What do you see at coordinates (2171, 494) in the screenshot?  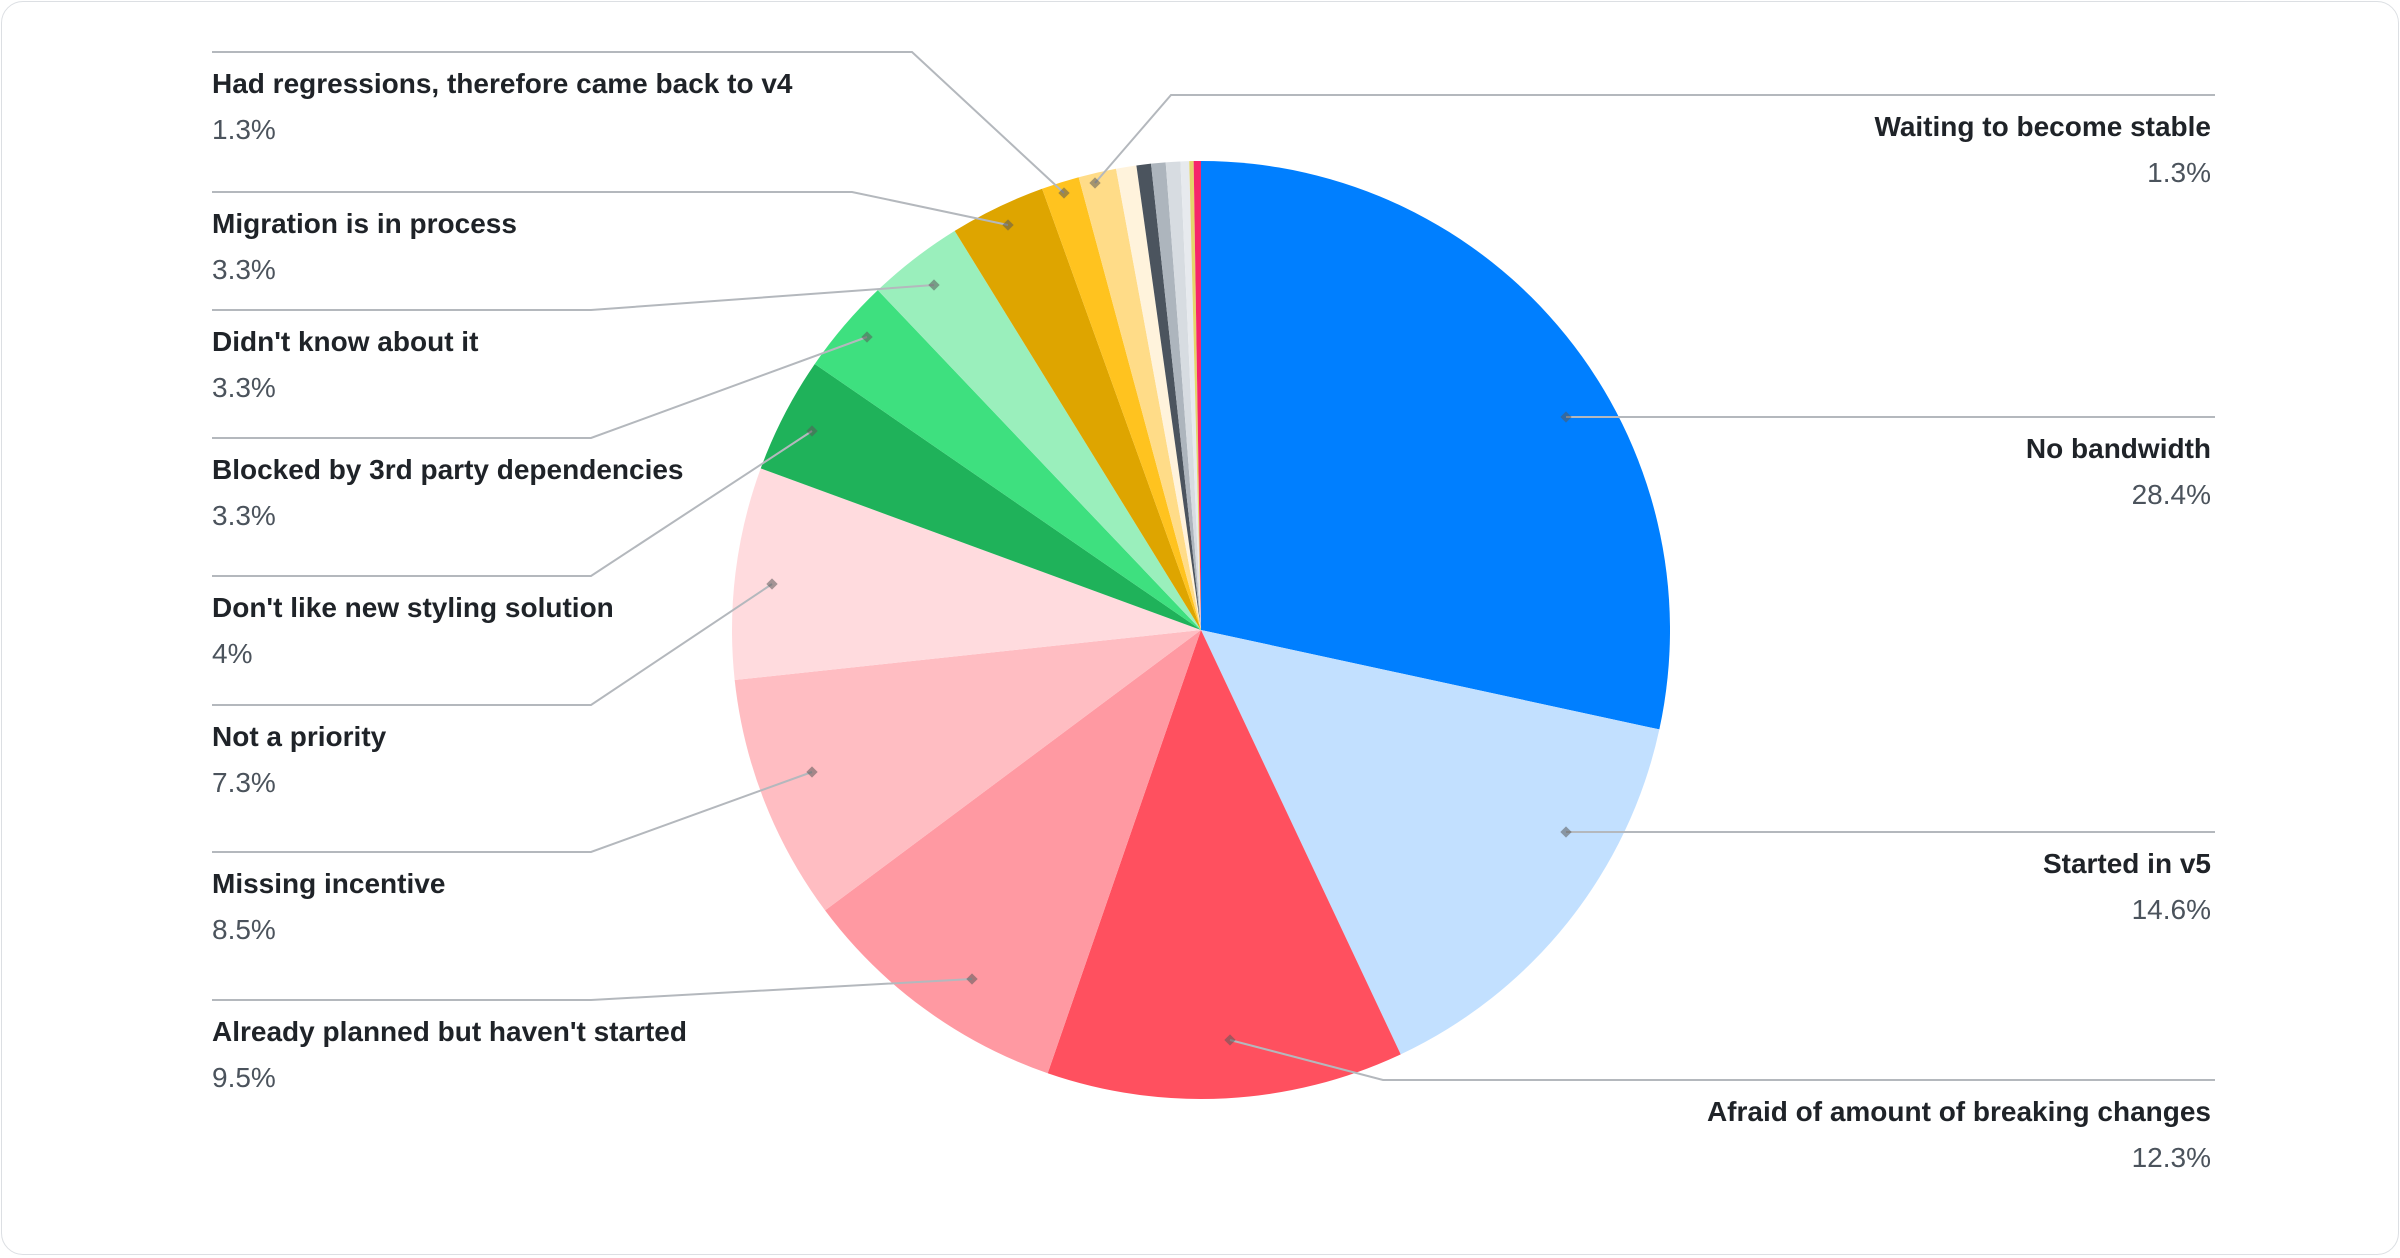 I see `slice-label-percent: 28.4%` at bounding box center [2171, 494].